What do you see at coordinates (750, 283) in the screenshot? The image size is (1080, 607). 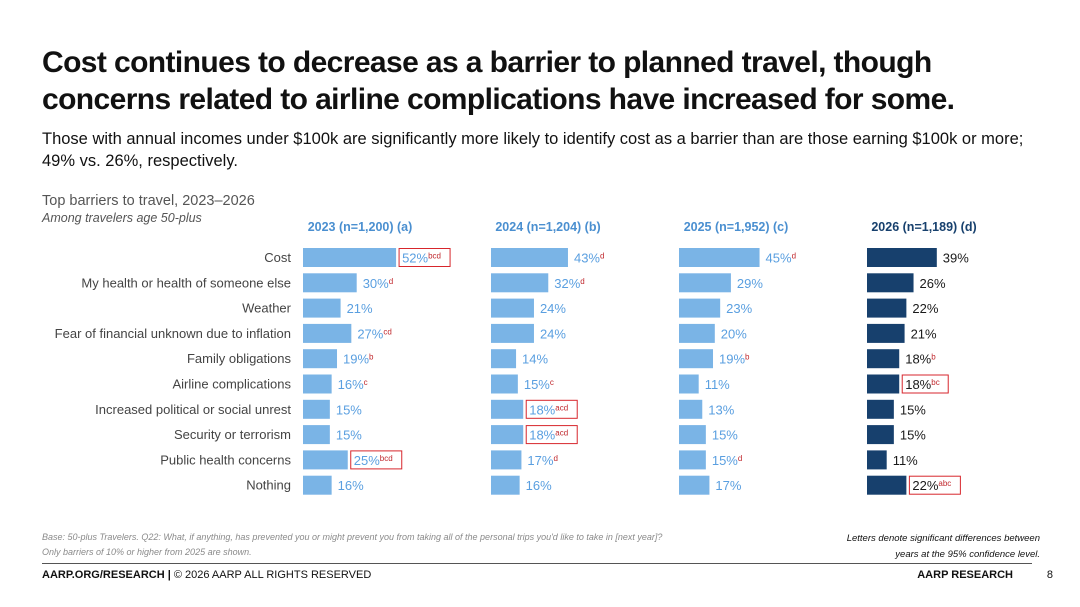 I see `data-value: 29%` at bounding box center [750, 283].